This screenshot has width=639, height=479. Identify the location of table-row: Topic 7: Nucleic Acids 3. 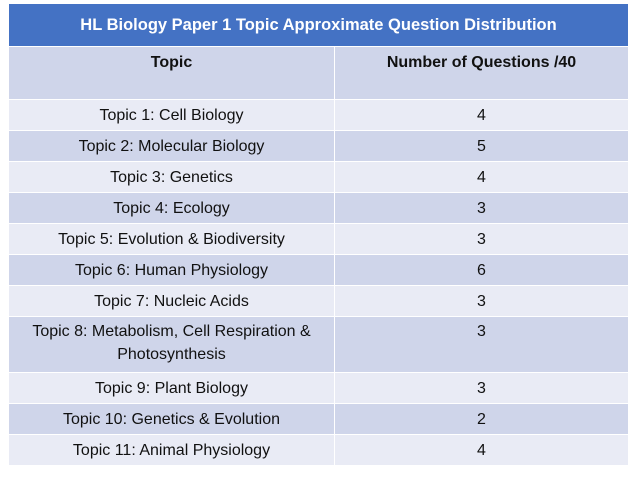
(318, 301).